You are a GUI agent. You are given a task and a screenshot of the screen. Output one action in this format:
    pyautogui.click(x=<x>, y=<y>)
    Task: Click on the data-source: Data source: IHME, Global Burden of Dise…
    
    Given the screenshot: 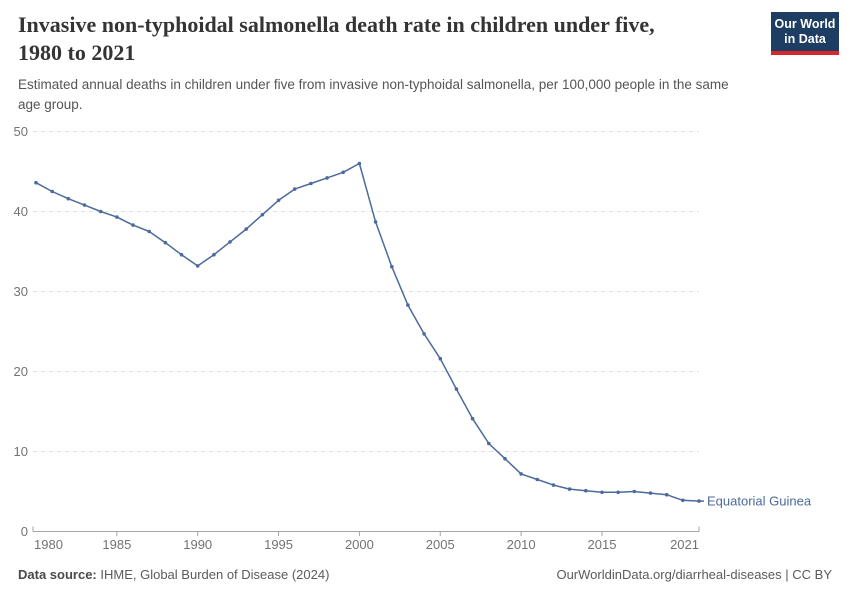 What is the action you would take?
    pyautogui.click(x=173, y=574)
    